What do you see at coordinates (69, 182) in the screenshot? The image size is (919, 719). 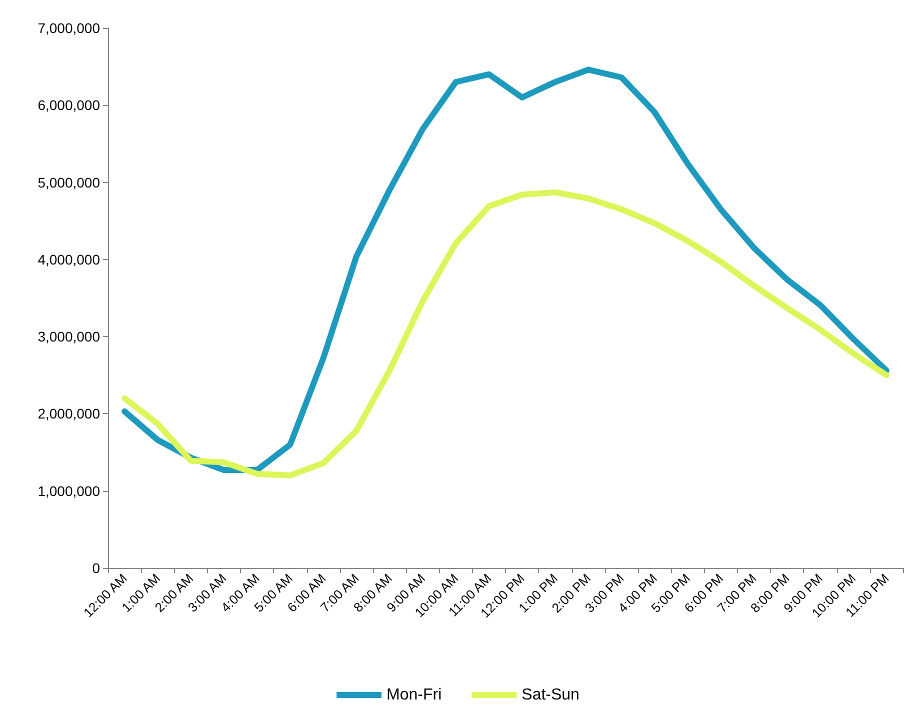 I see `y-tick-label: 5,000,000` at bounding box center [69, 182].